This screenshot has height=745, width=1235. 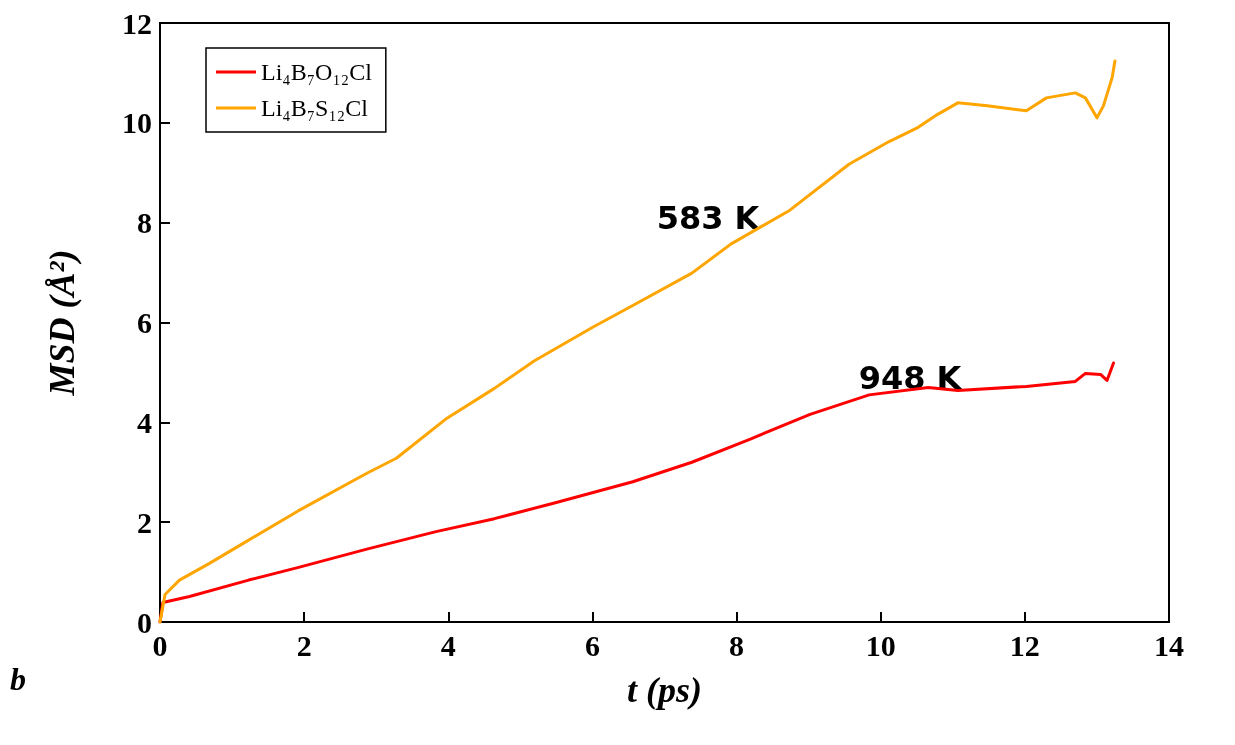 What do you see at coordinates (737, 645) in the screenshot?
I see `x-tick-label: 8` at bounding box center [737, 645].